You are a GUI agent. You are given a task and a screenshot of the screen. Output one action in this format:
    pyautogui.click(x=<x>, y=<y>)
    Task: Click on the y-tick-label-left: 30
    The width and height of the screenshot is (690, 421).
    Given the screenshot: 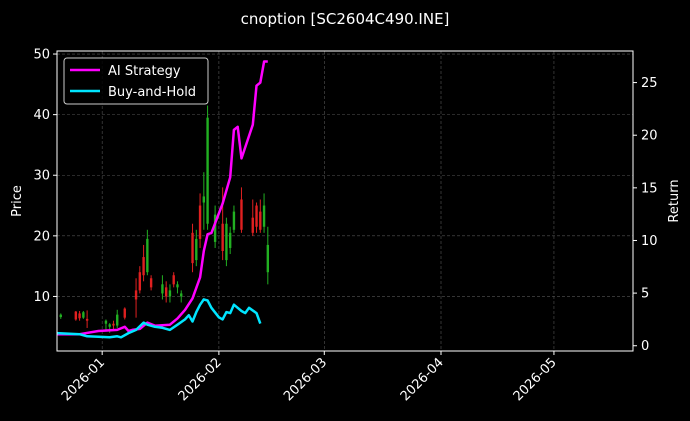 What is the action you would take?
    pyautogui.click(x=41, y=176)
    